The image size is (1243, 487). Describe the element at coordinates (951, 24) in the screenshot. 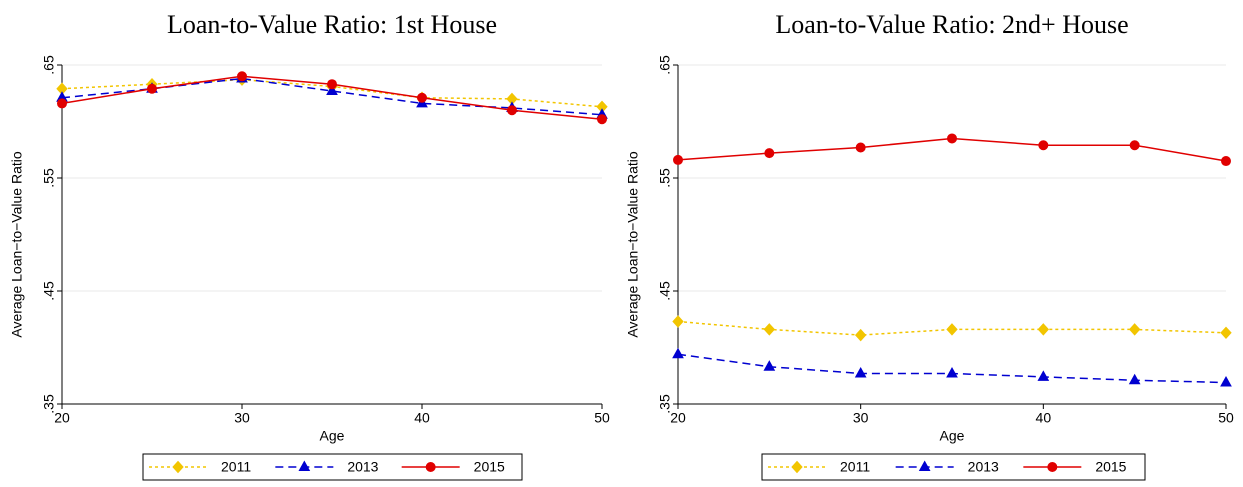

I see `chart-title: Loan-to-Value Ratio: 2nd+ House` at that location.